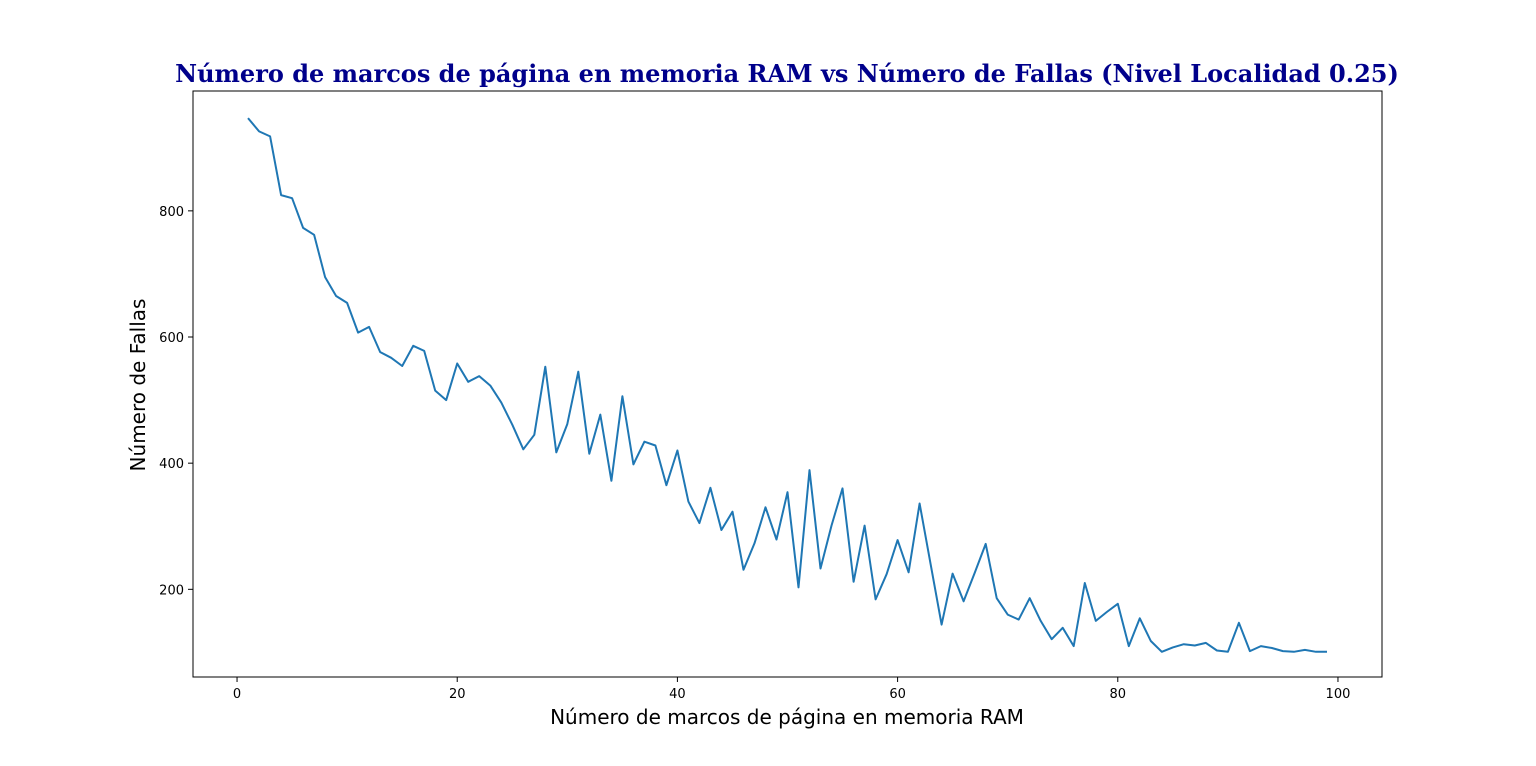  I want to click on x-tick-label: 40, so click(677, 694).